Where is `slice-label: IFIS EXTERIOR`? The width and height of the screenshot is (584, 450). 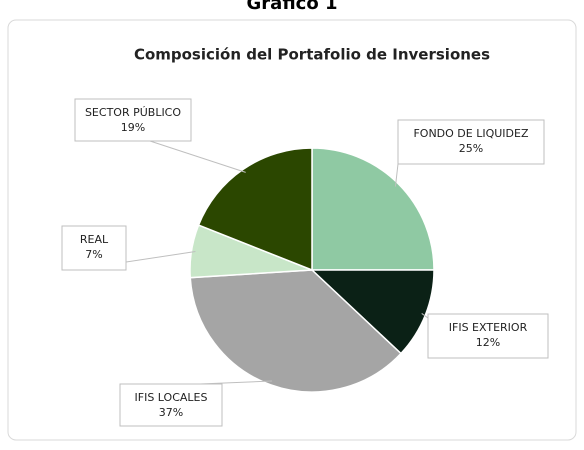
slice-label: IFIS EXTERIOR is located at coordinates (488, 327).